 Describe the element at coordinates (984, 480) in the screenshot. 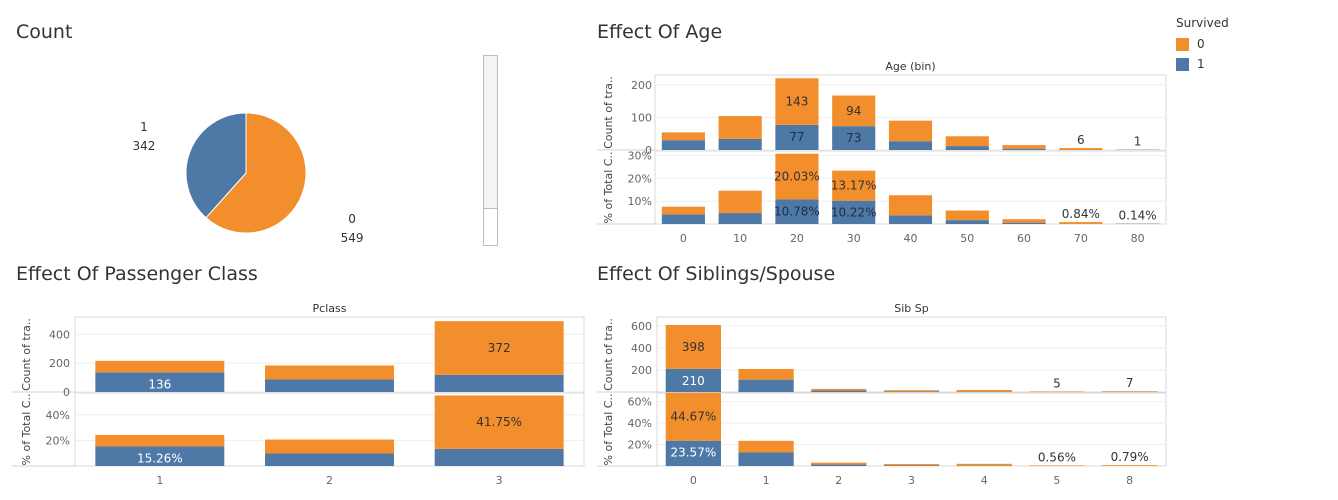

I see `sibsp-category-label: 4` at that location.